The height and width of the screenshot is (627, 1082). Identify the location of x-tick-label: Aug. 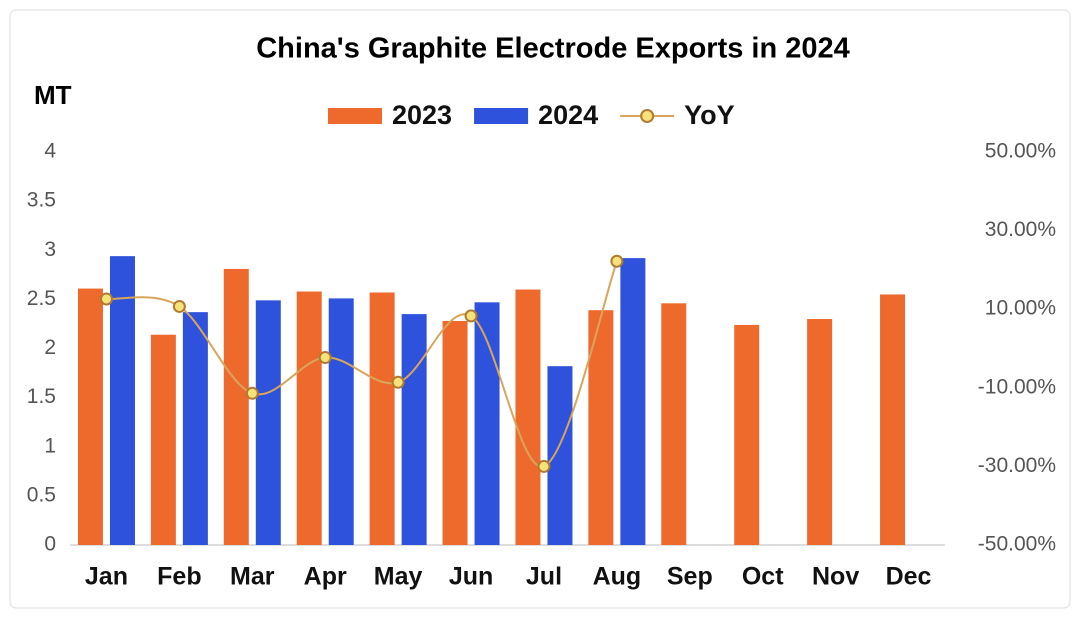
(617, 577).